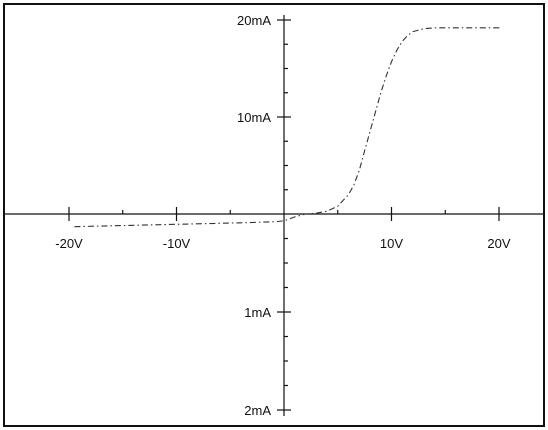 This screenshot has width=548, height=430. I want to click on x-tick-label: 10V, so click(391, 243).